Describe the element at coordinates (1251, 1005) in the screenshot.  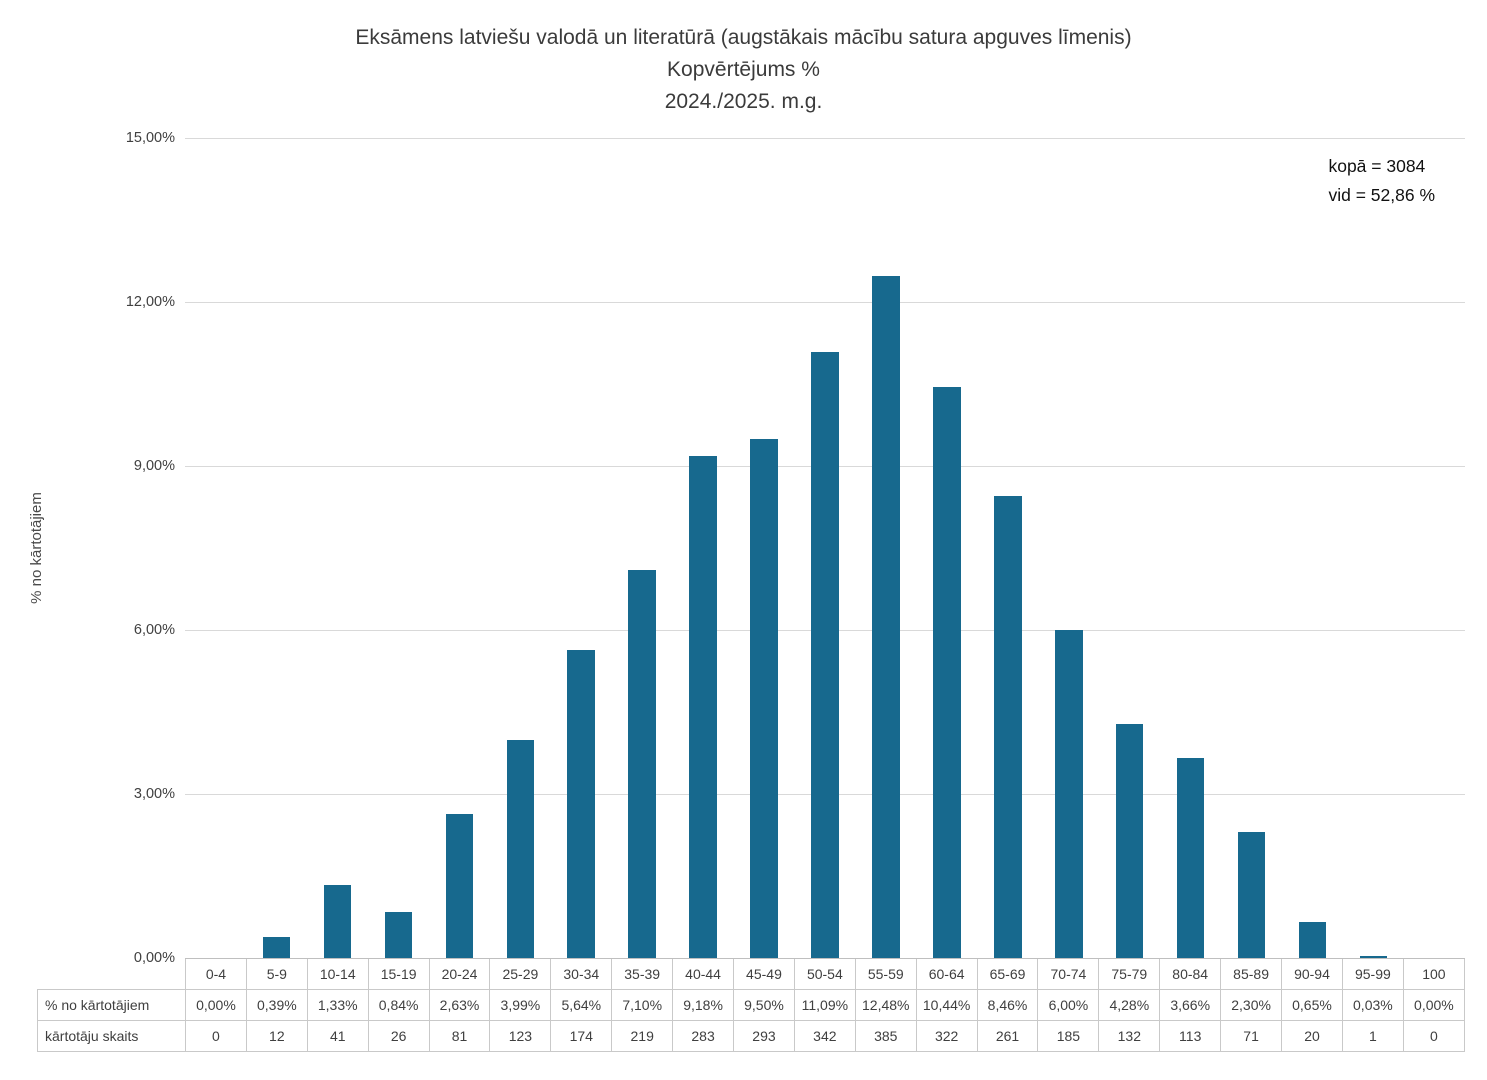
I see `percent-cell: 2,30%` at that location.